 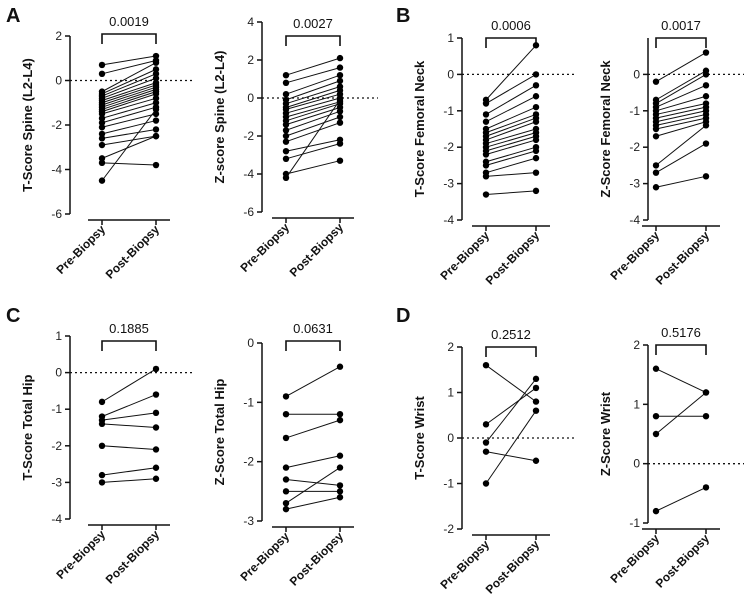 What do you see at coordinates (56, 170) in the screenshot?
I see `y-tick-label: -4` at bounding box center [56, 170].